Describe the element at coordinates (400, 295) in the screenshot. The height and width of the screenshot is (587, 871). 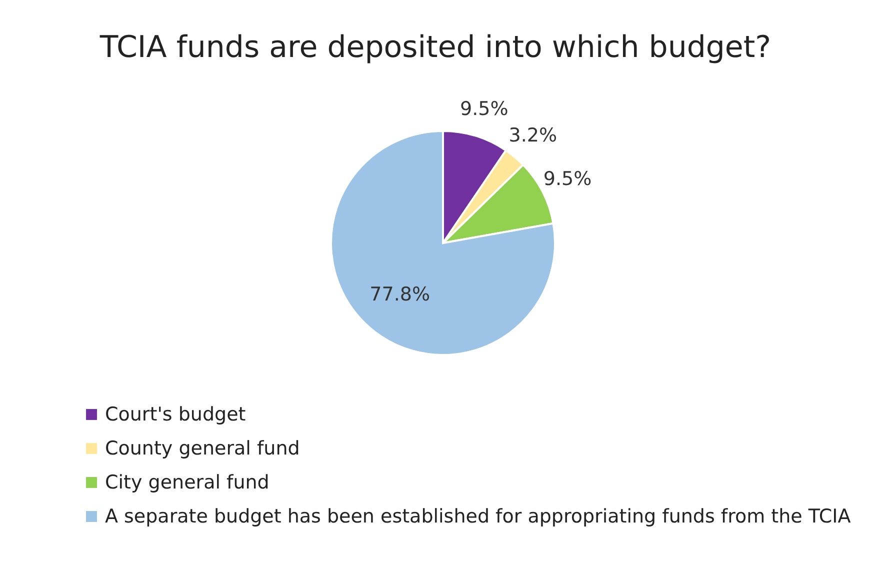
I see `data-label: 77.8%` at that location.